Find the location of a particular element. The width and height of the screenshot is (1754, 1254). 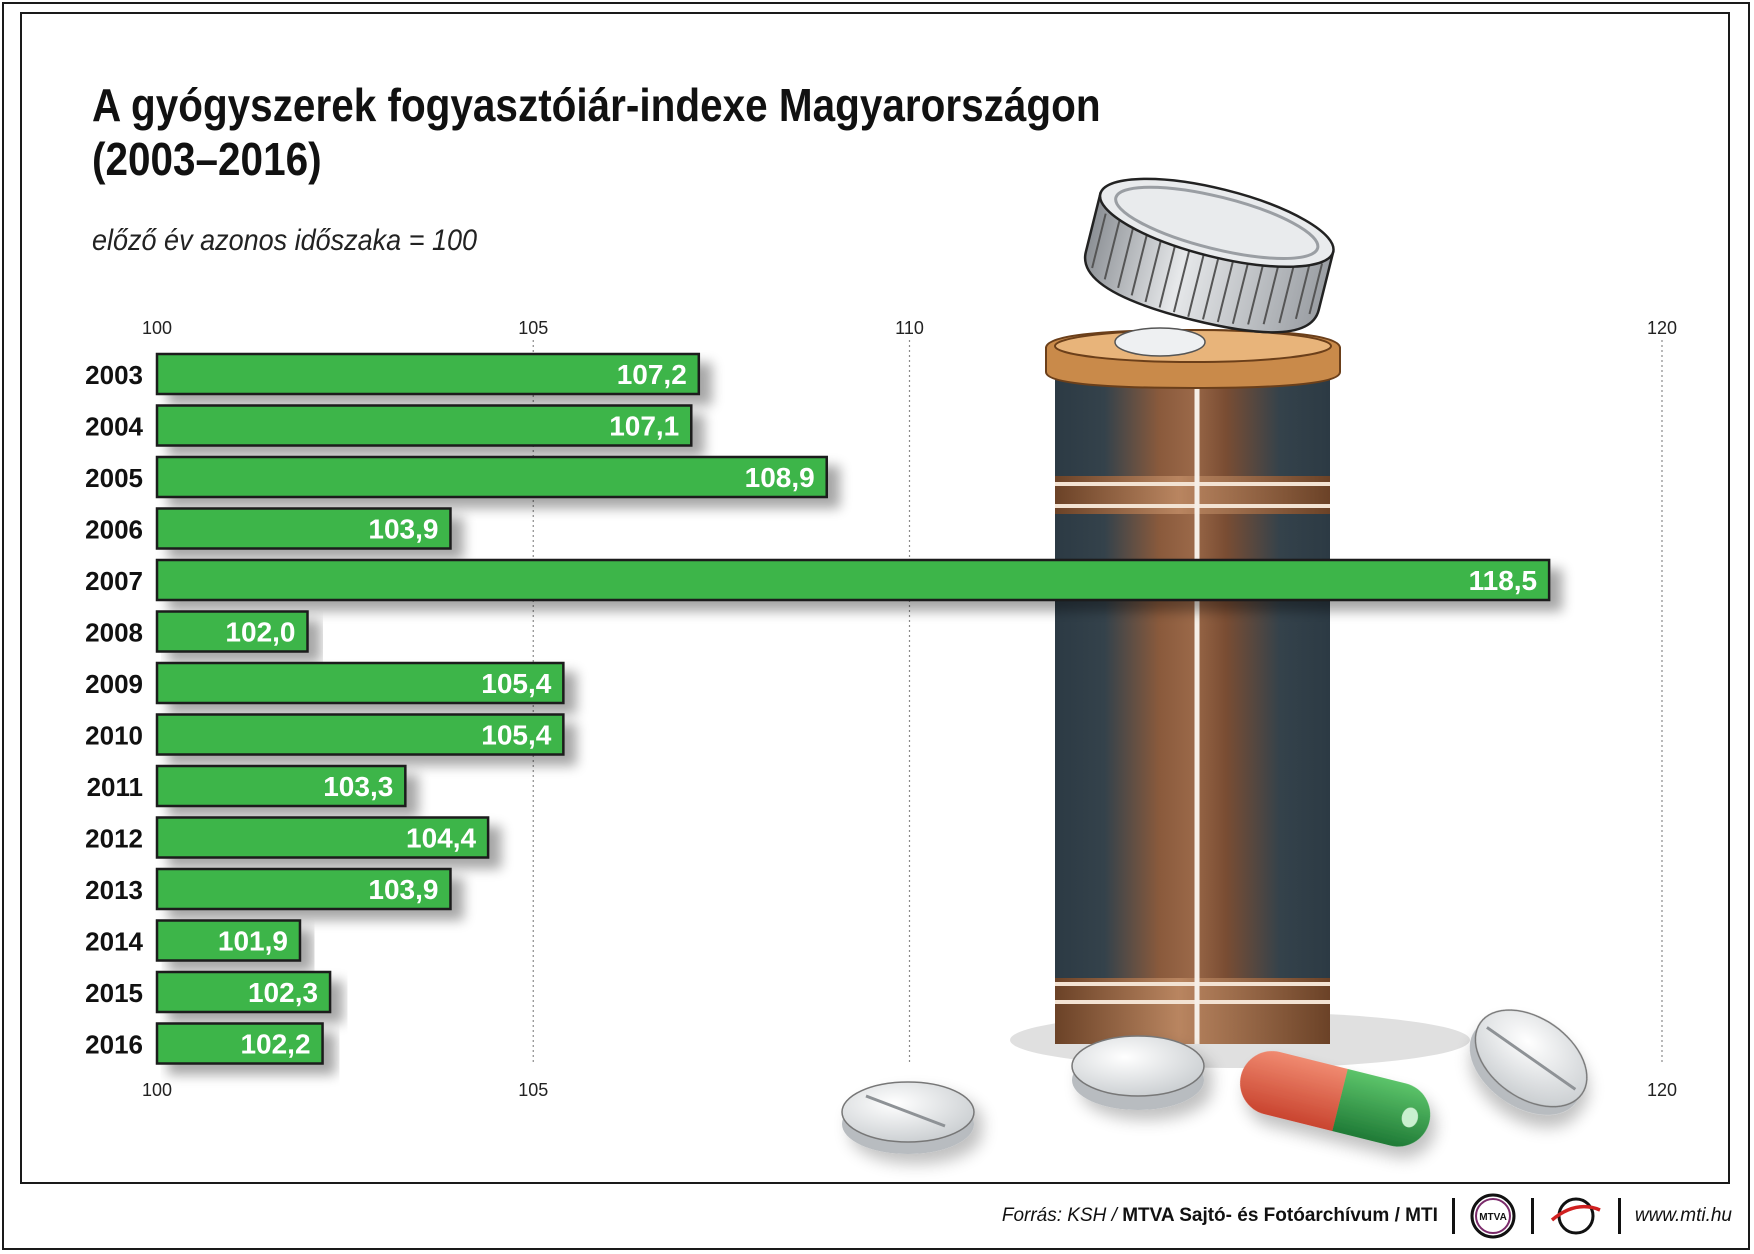

bar-value-label: 102,2 is located at coordinates (275, 1044).